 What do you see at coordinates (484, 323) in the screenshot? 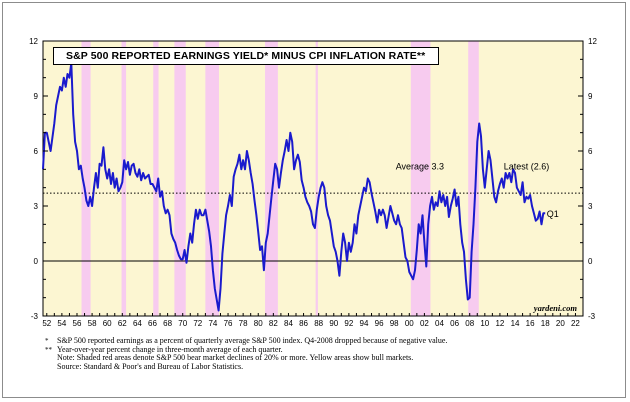
I see `x-tick-label: 10` at bounding box center [484, 323].